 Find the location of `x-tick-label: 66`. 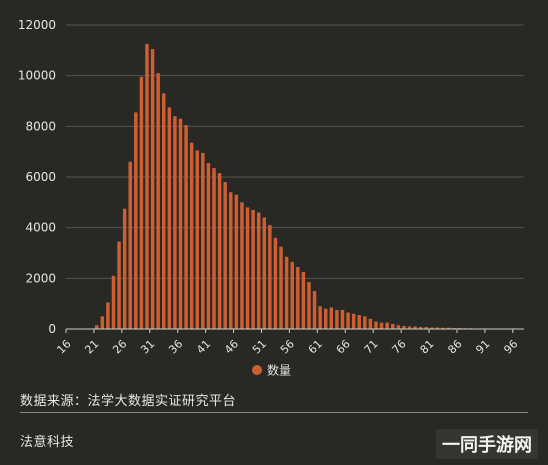

x-tick-label: 66 is located at coordinates (343, 346).